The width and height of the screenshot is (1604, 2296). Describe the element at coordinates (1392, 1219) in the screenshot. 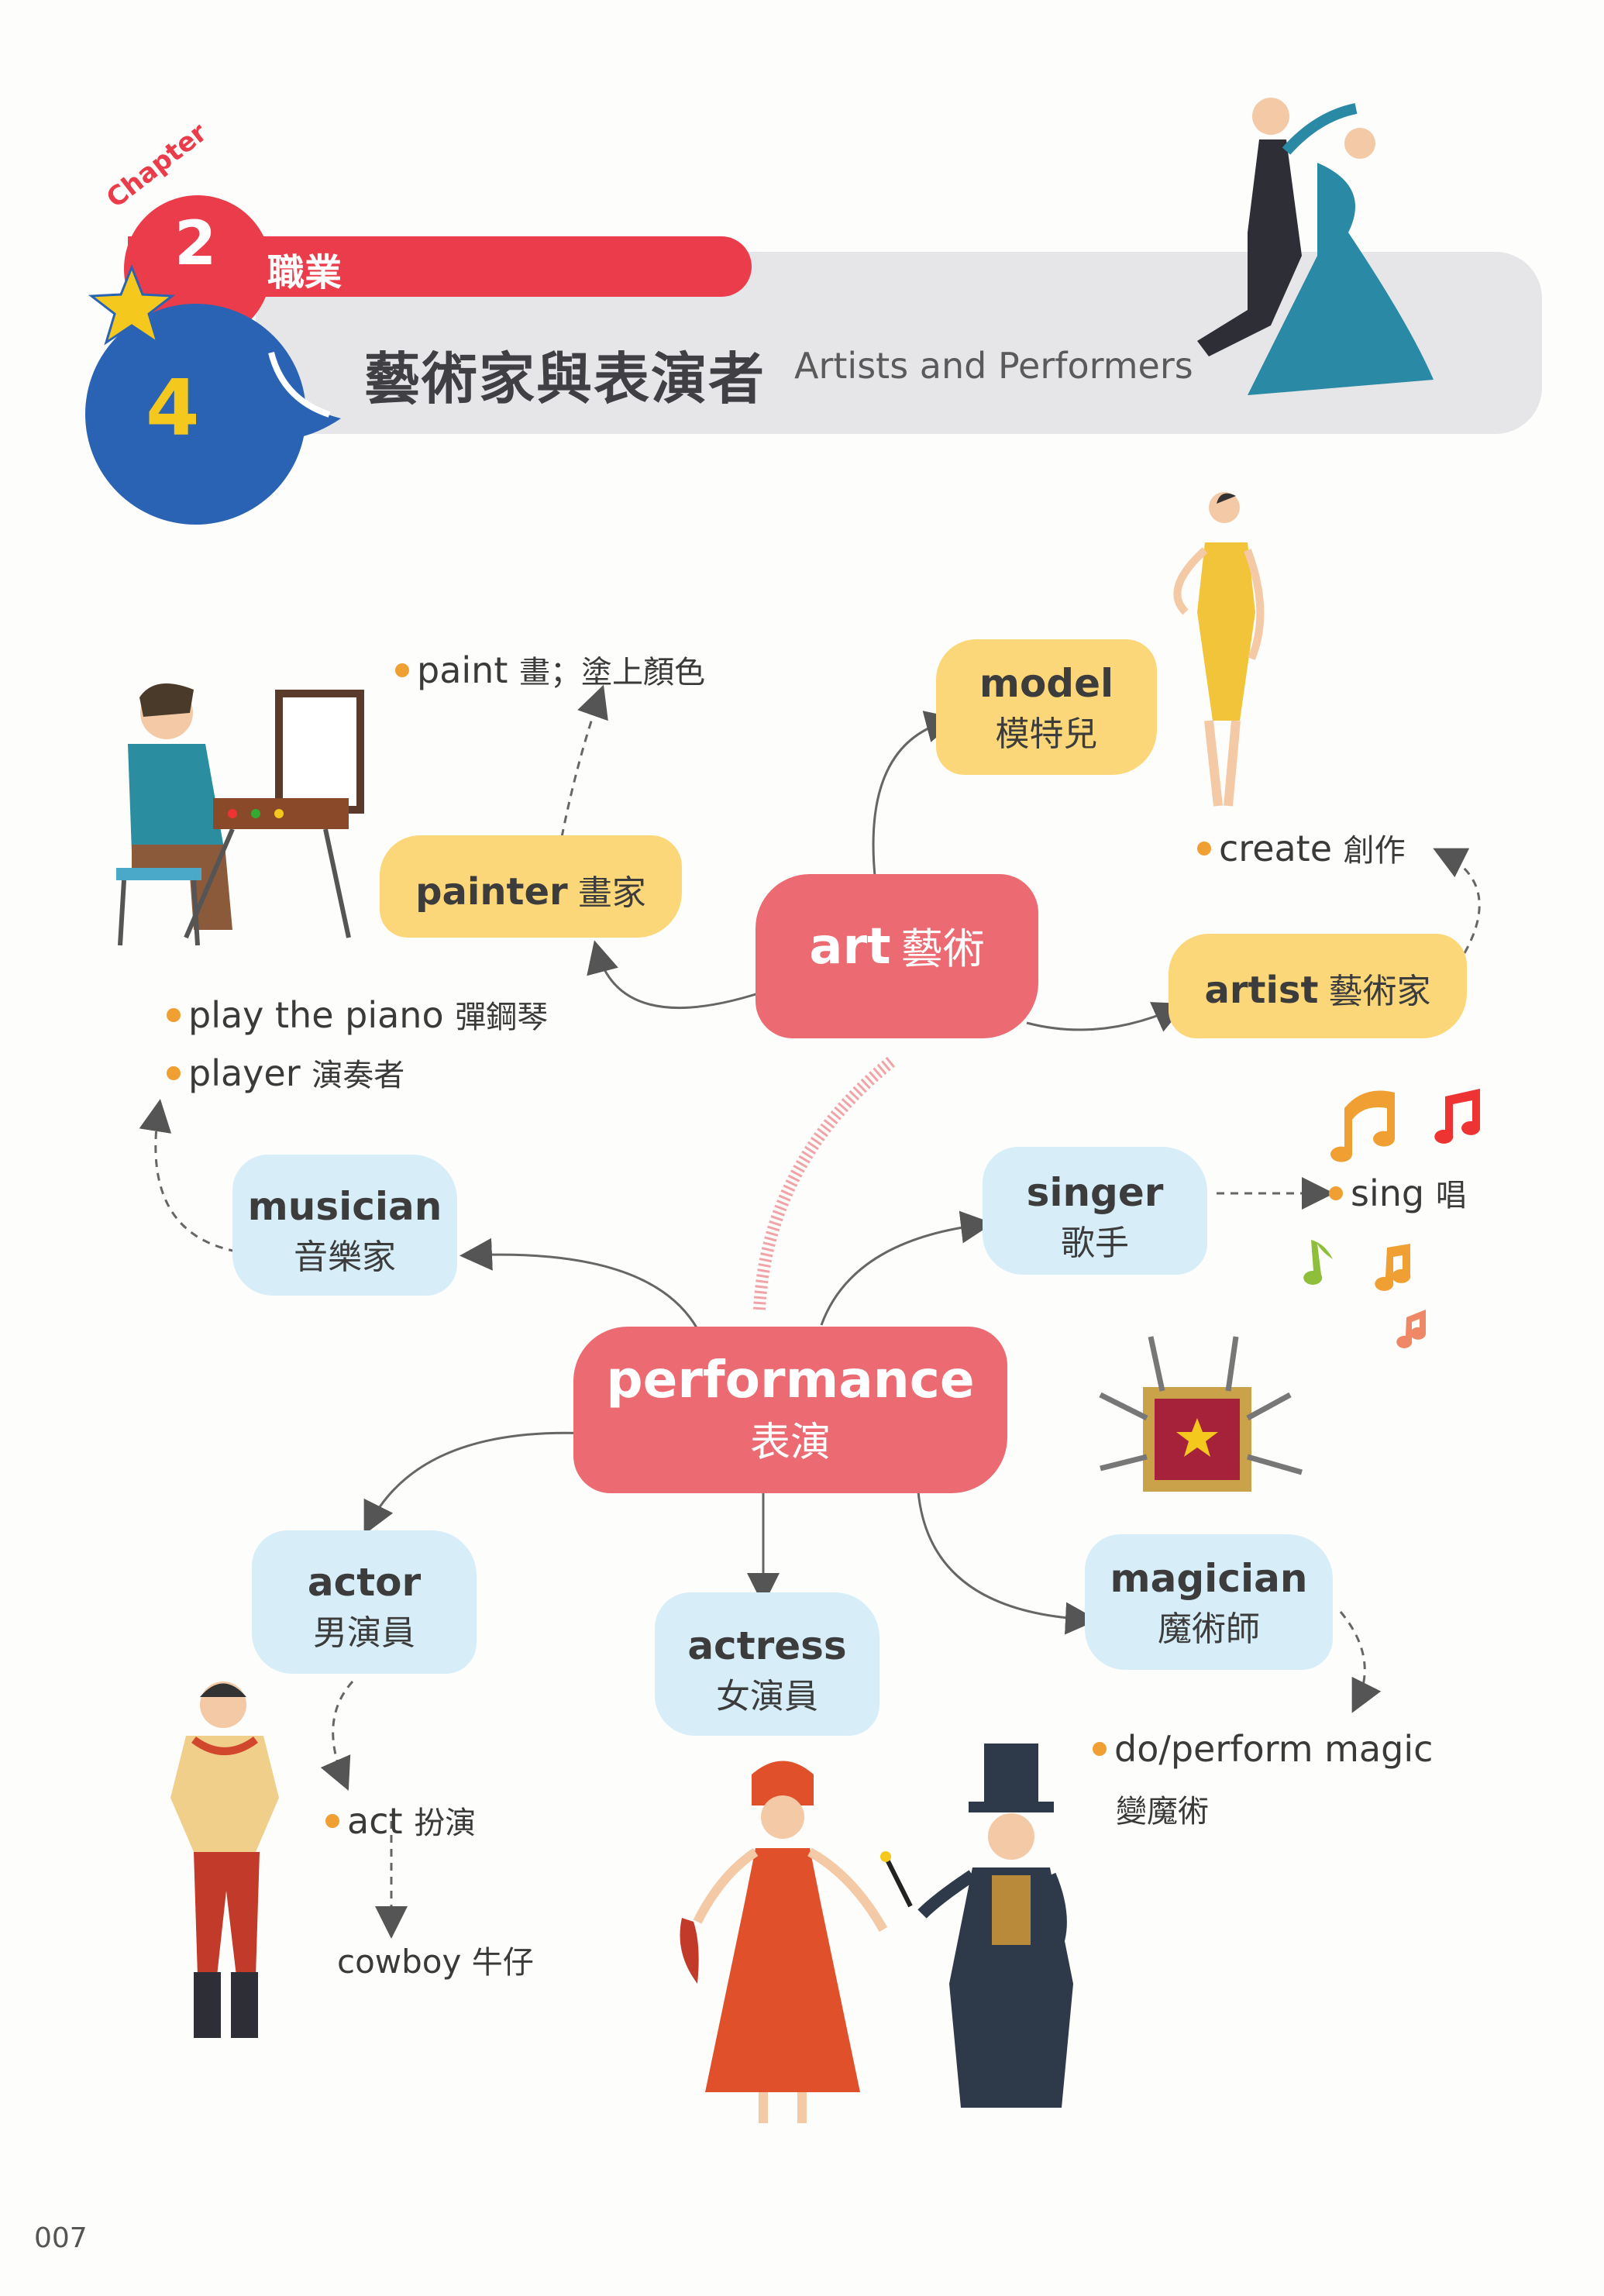

I see `music-notes-icon` at that location.